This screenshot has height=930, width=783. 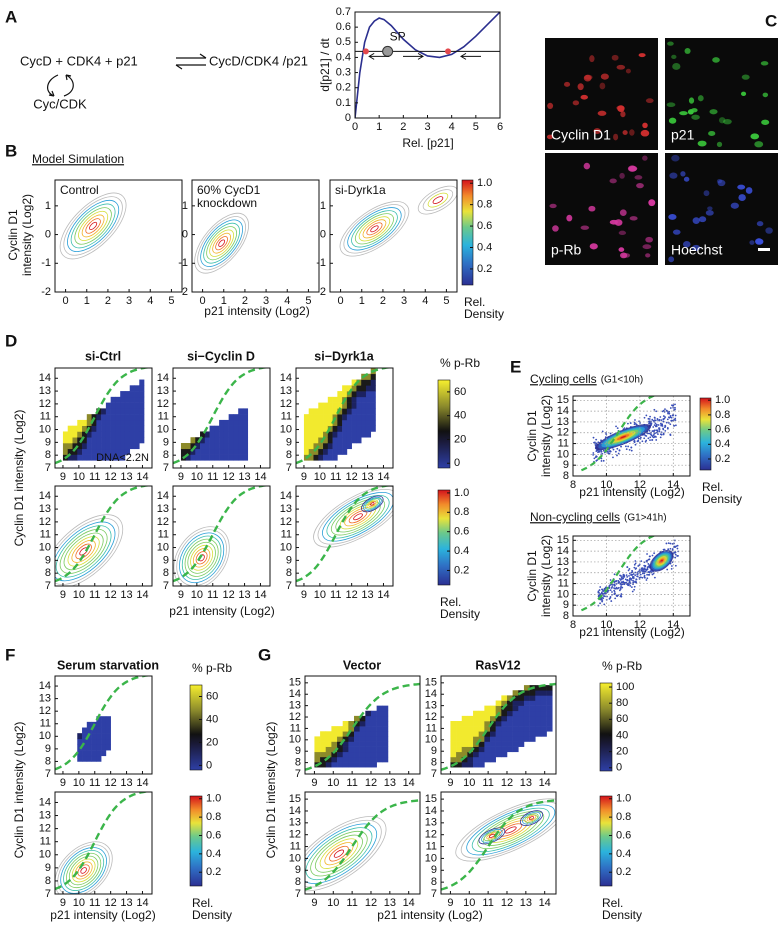 I want to click on colorbar-tick-label: 0, so click(x=457, y=463).